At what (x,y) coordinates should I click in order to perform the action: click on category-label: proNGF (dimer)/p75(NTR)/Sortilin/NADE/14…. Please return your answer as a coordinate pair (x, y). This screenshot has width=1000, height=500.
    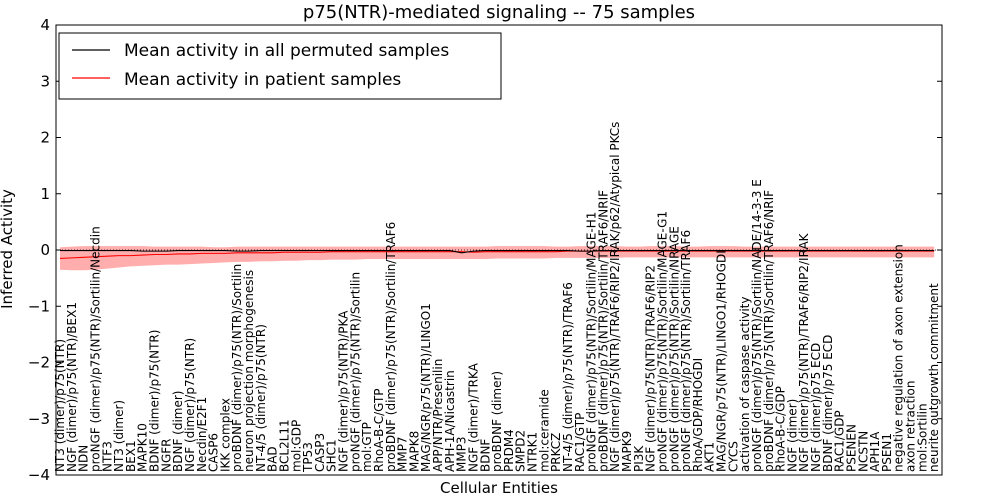
    Looking at the image, I should click on (757, 325).